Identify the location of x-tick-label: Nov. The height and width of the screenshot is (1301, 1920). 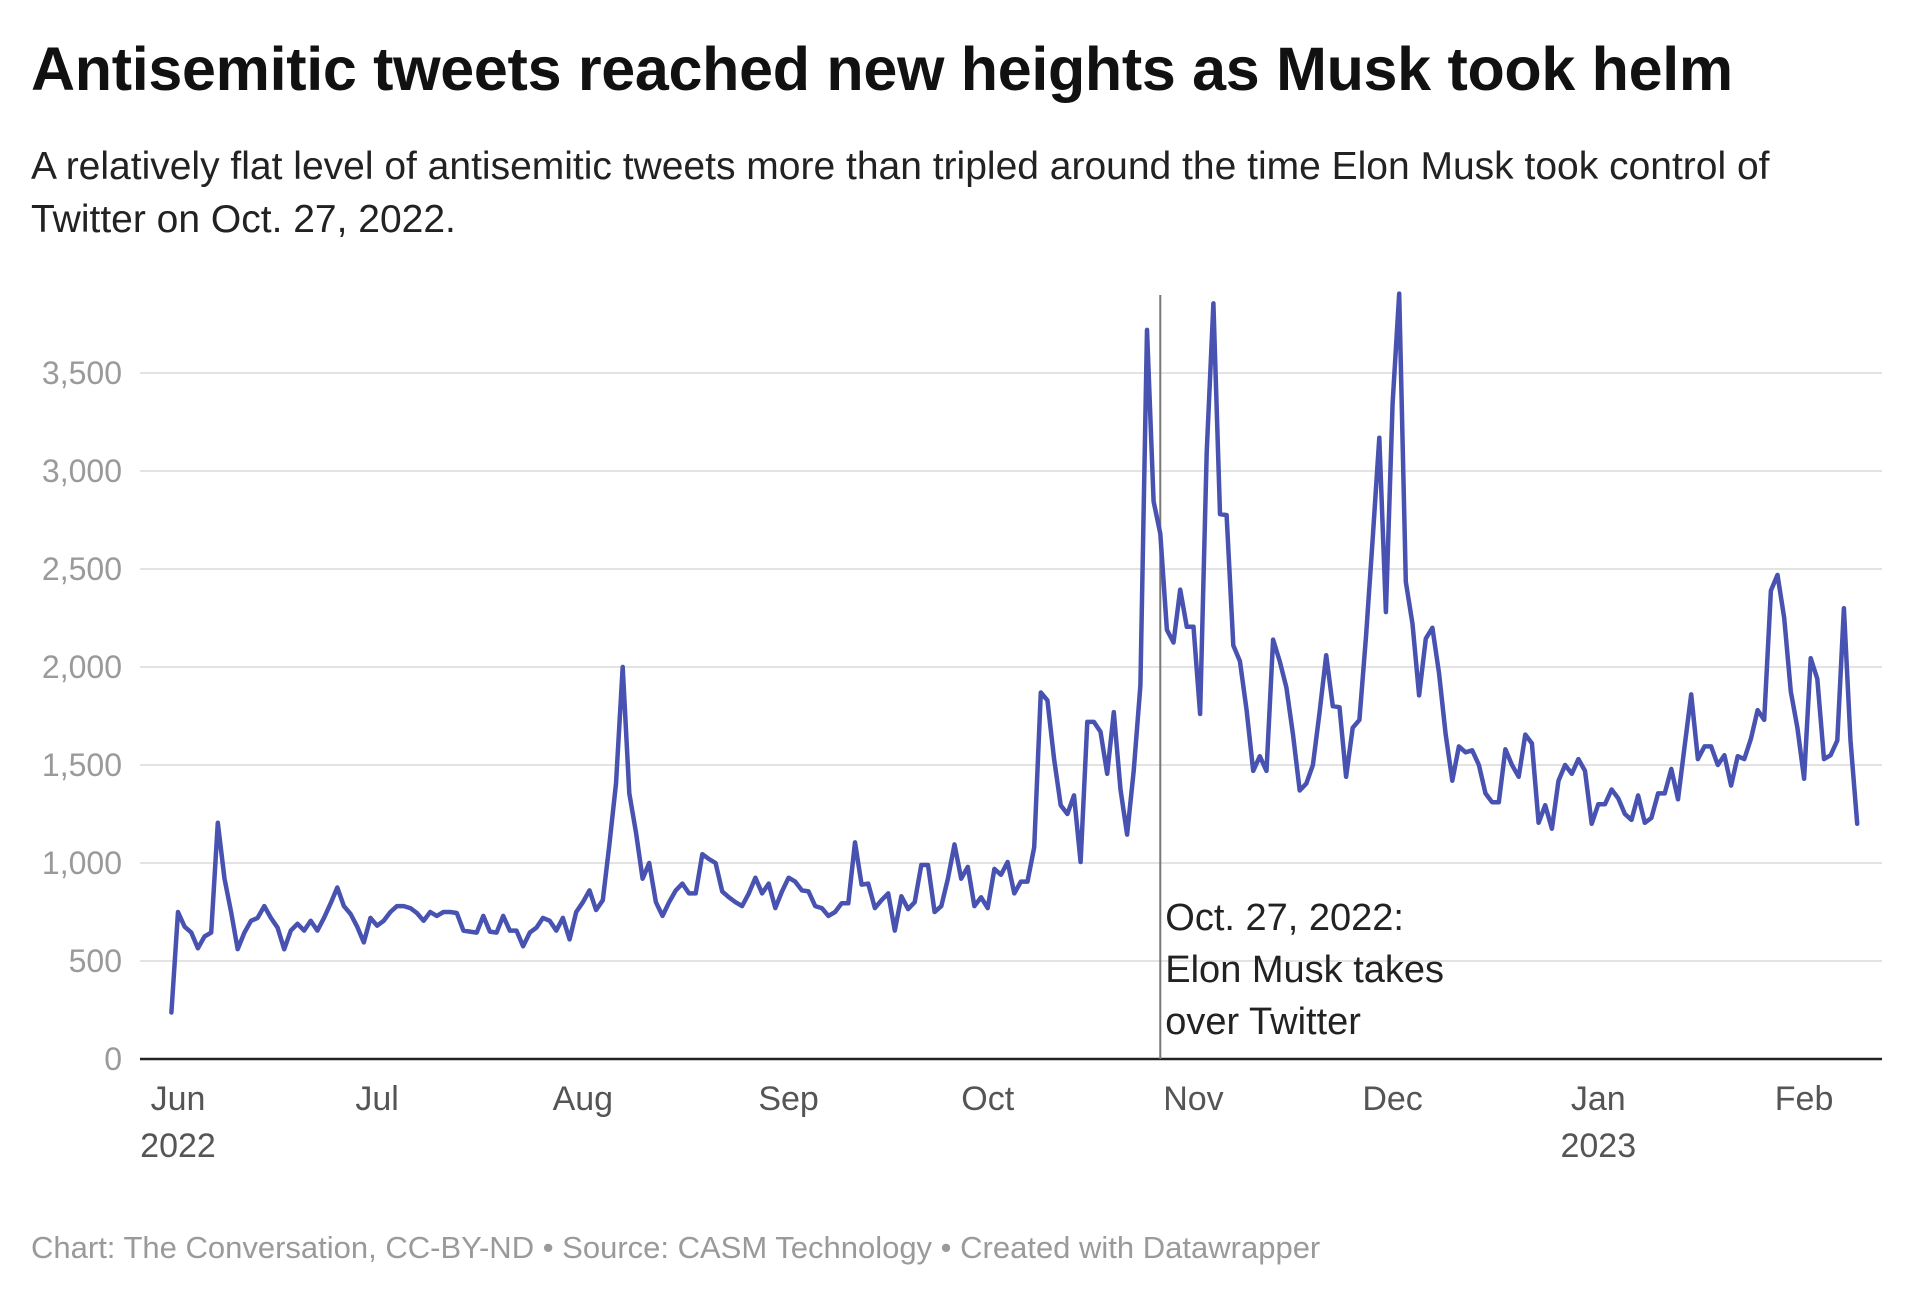
(1193, 1099).